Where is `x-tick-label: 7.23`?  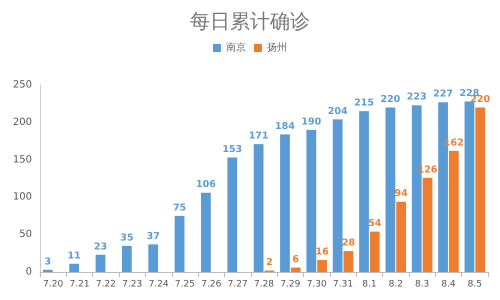
x-tick-label: 7.23 is located at coordinates (132, 285).